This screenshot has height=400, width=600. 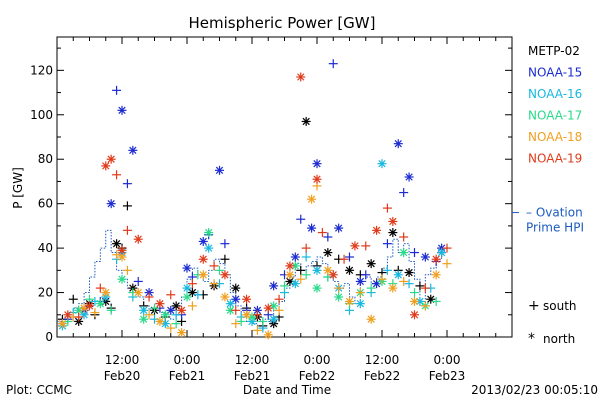 What do you see at coordinates (554, 213) in the screenshot?
I see `ovation-legend-line1: – Ovation` at bounding box center [554, 213].